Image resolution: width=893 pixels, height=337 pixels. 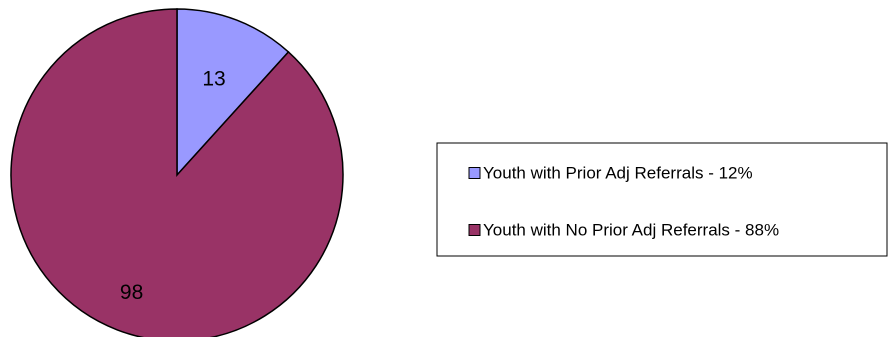 I want to click on data-label-2: 98, so click(x=131, y=292).